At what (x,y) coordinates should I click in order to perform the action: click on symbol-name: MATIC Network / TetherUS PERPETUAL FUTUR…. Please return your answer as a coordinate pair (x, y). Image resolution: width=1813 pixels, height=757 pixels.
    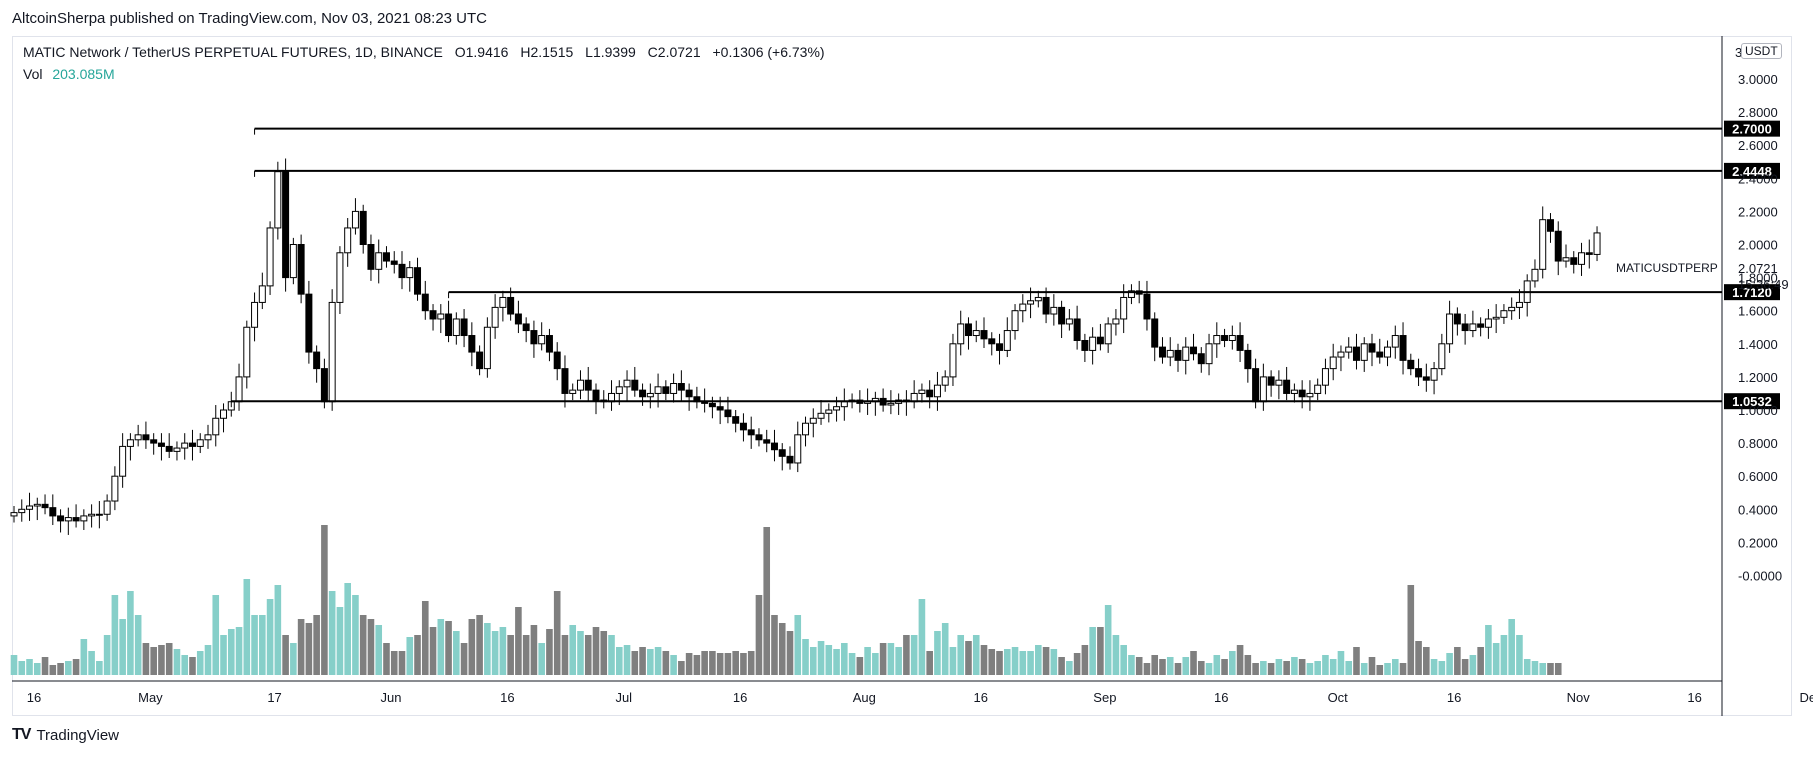
    Looking at the image, I should click on (233, 52).